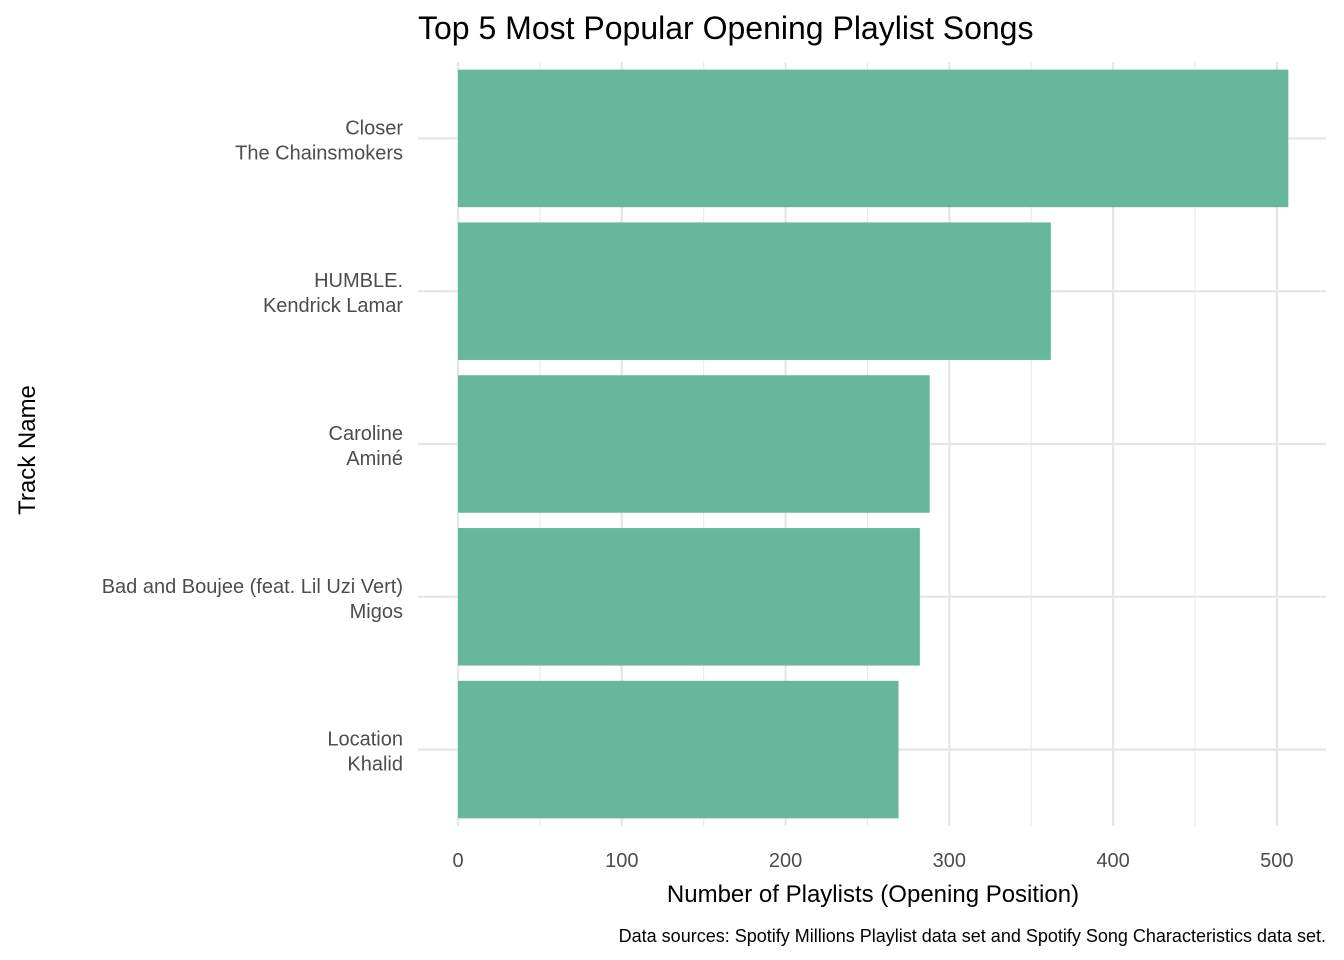 This screenshot has width=1344, height=960. I want to click on y-axis-title: Track Name, so click(27, 450).